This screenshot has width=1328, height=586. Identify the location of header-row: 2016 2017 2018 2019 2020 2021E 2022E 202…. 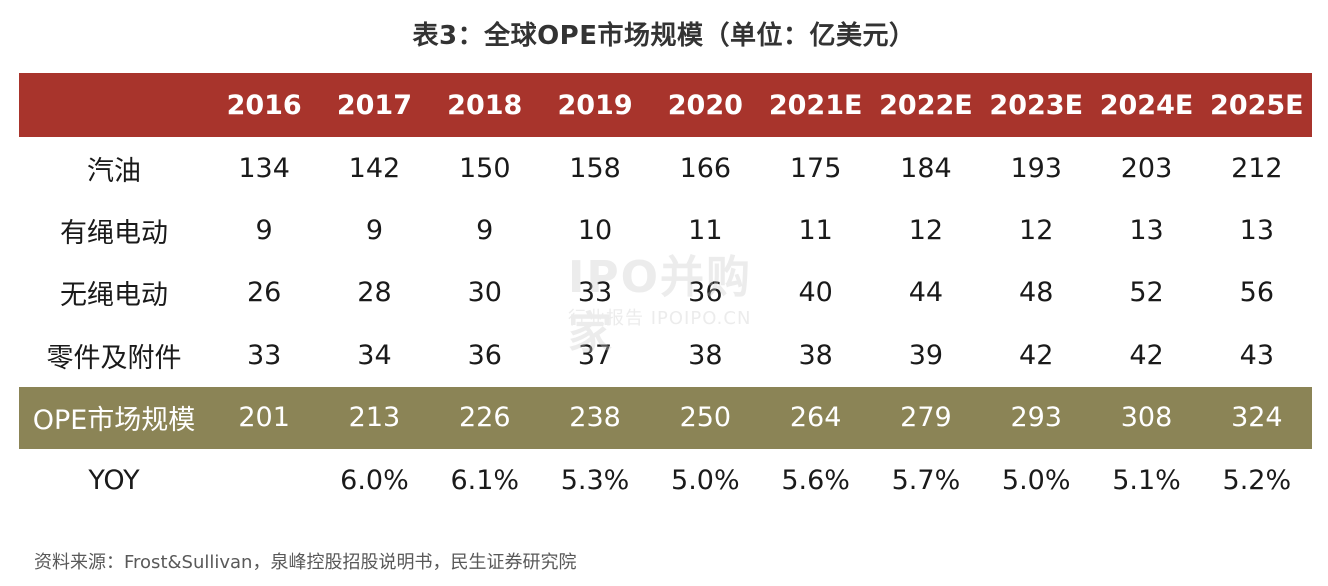
(665, 105).